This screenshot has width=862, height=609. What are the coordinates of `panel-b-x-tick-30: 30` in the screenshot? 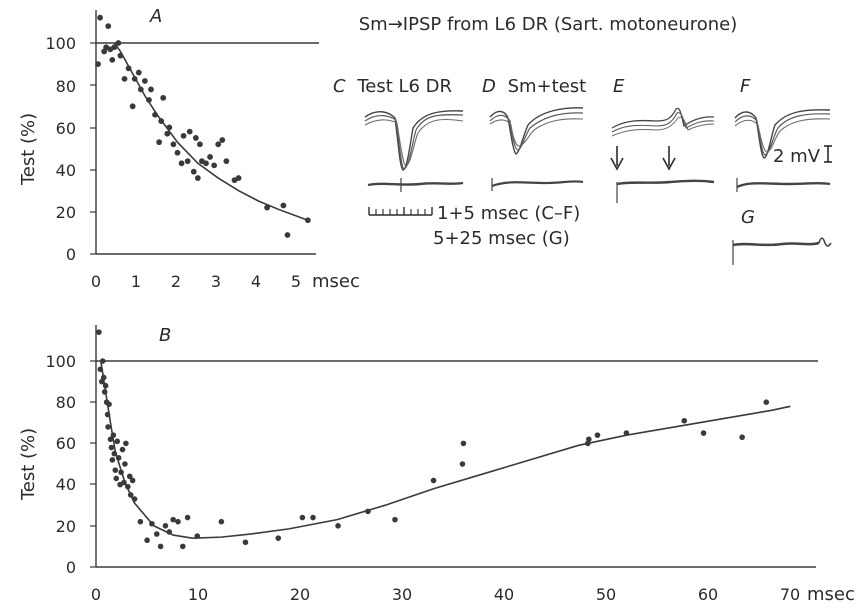 It's located at (402, 594).